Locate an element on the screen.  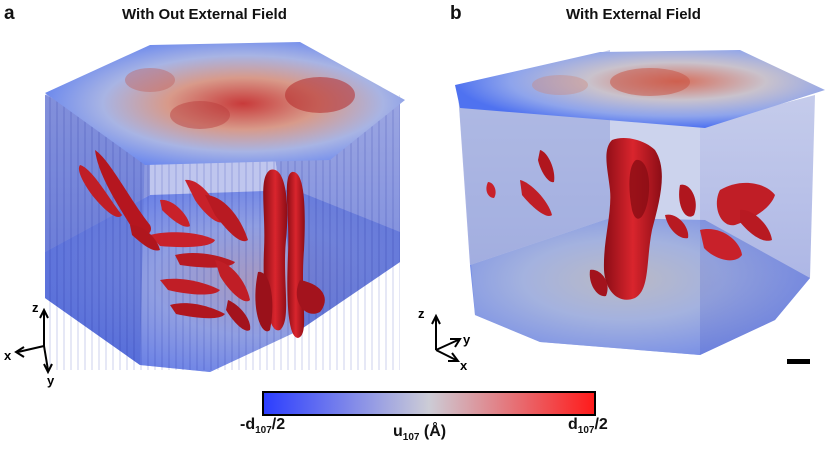
panel-b-axis-z: z is located at coordinates (421, 313).